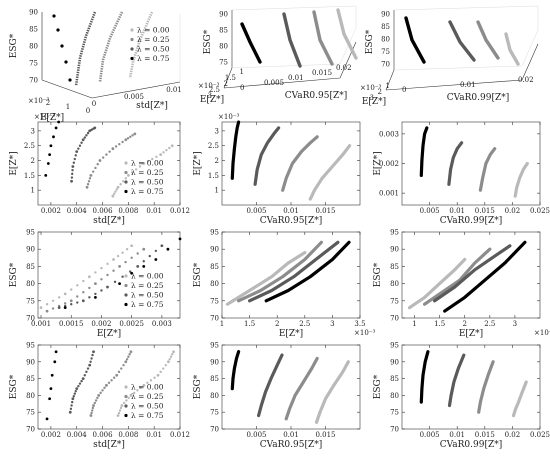 This screenshot has height=456, width=550. What do you see at coordinates (33, 81) in the screenshot?
I see `z-tick-label: 70` at bounding box center [33, 81].